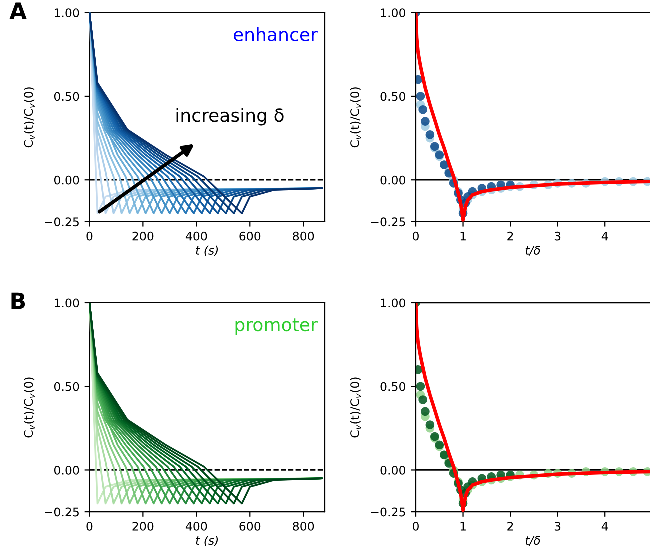 The height and width of the screenshot is (559, 650). Describe the element at coordinates (276, 34) in the screenshot. I see `annotation: enhancer` at that location.